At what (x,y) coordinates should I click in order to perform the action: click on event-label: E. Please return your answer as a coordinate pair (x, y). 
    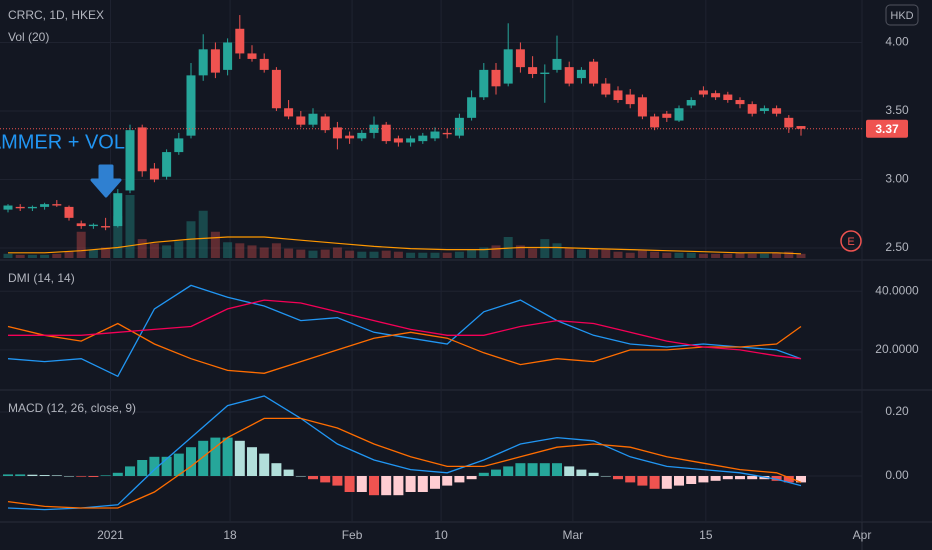
    Looking at the image, I should click on (850, 242).